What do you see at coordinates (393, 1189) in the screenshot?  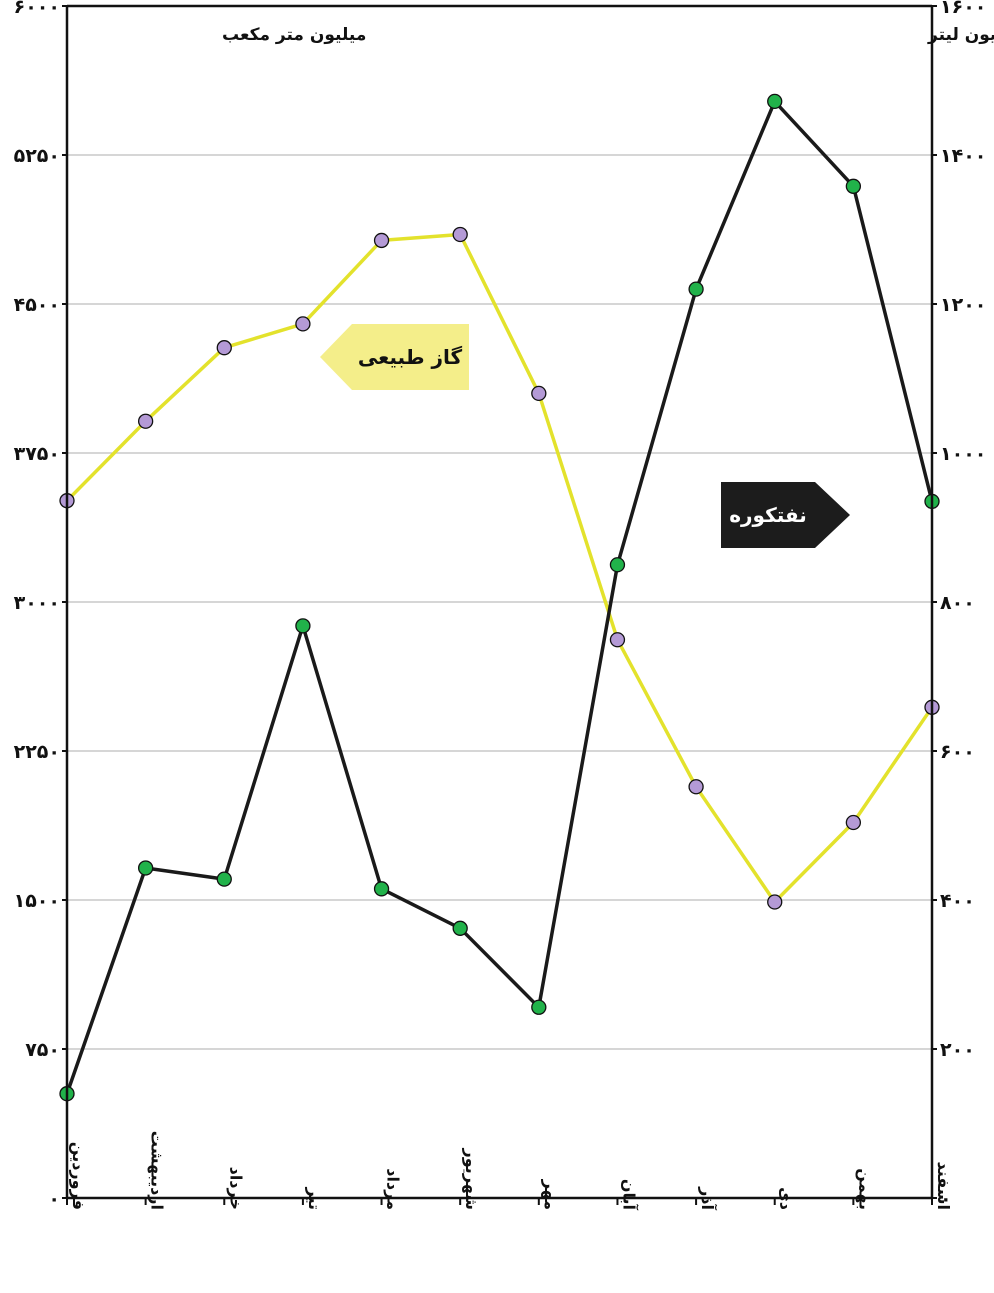 I see `x-category-label: مرداد` at bounding box center [393, 1189].